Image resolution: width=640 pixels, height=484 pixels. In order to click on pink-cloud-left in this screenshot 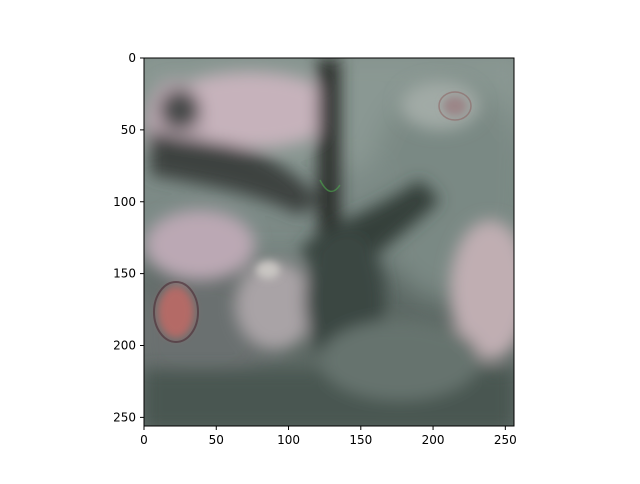, I will do `click(200, 245)`.